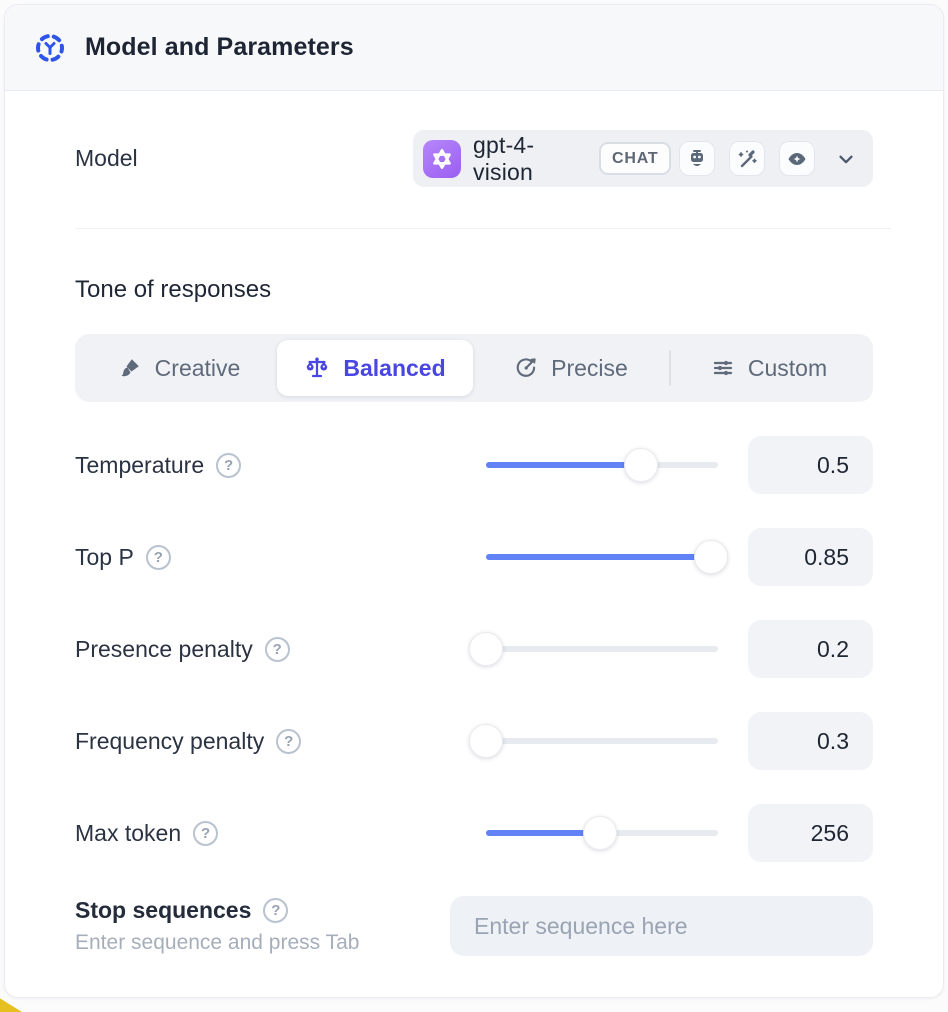 This screenshot has height=1012, width=948. Describe the element at coordinates (11, 1005) in the screenshot. I see `background-yellow-corner` at that location.